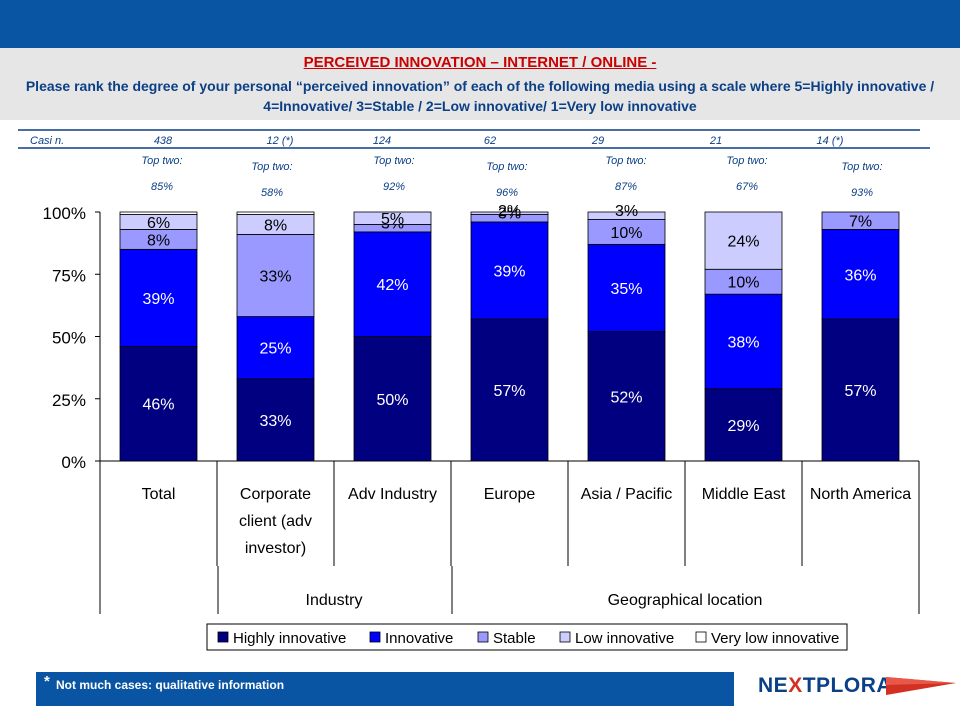  I want to click on nextplora-logo: NEXTPLORA, so click(858, 686).